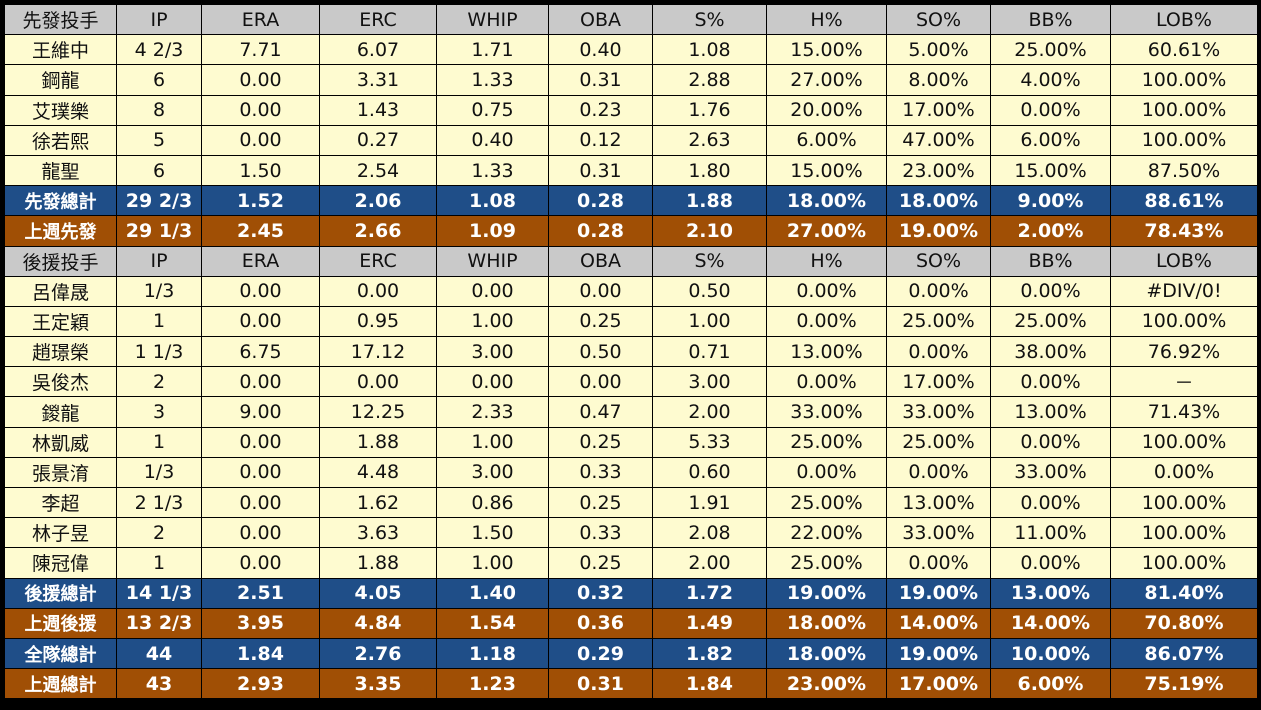 The height and width of the screenshot is (710, 1261). I want to click on reliever-row-erc-cell: 3.63, so click(378, 533).